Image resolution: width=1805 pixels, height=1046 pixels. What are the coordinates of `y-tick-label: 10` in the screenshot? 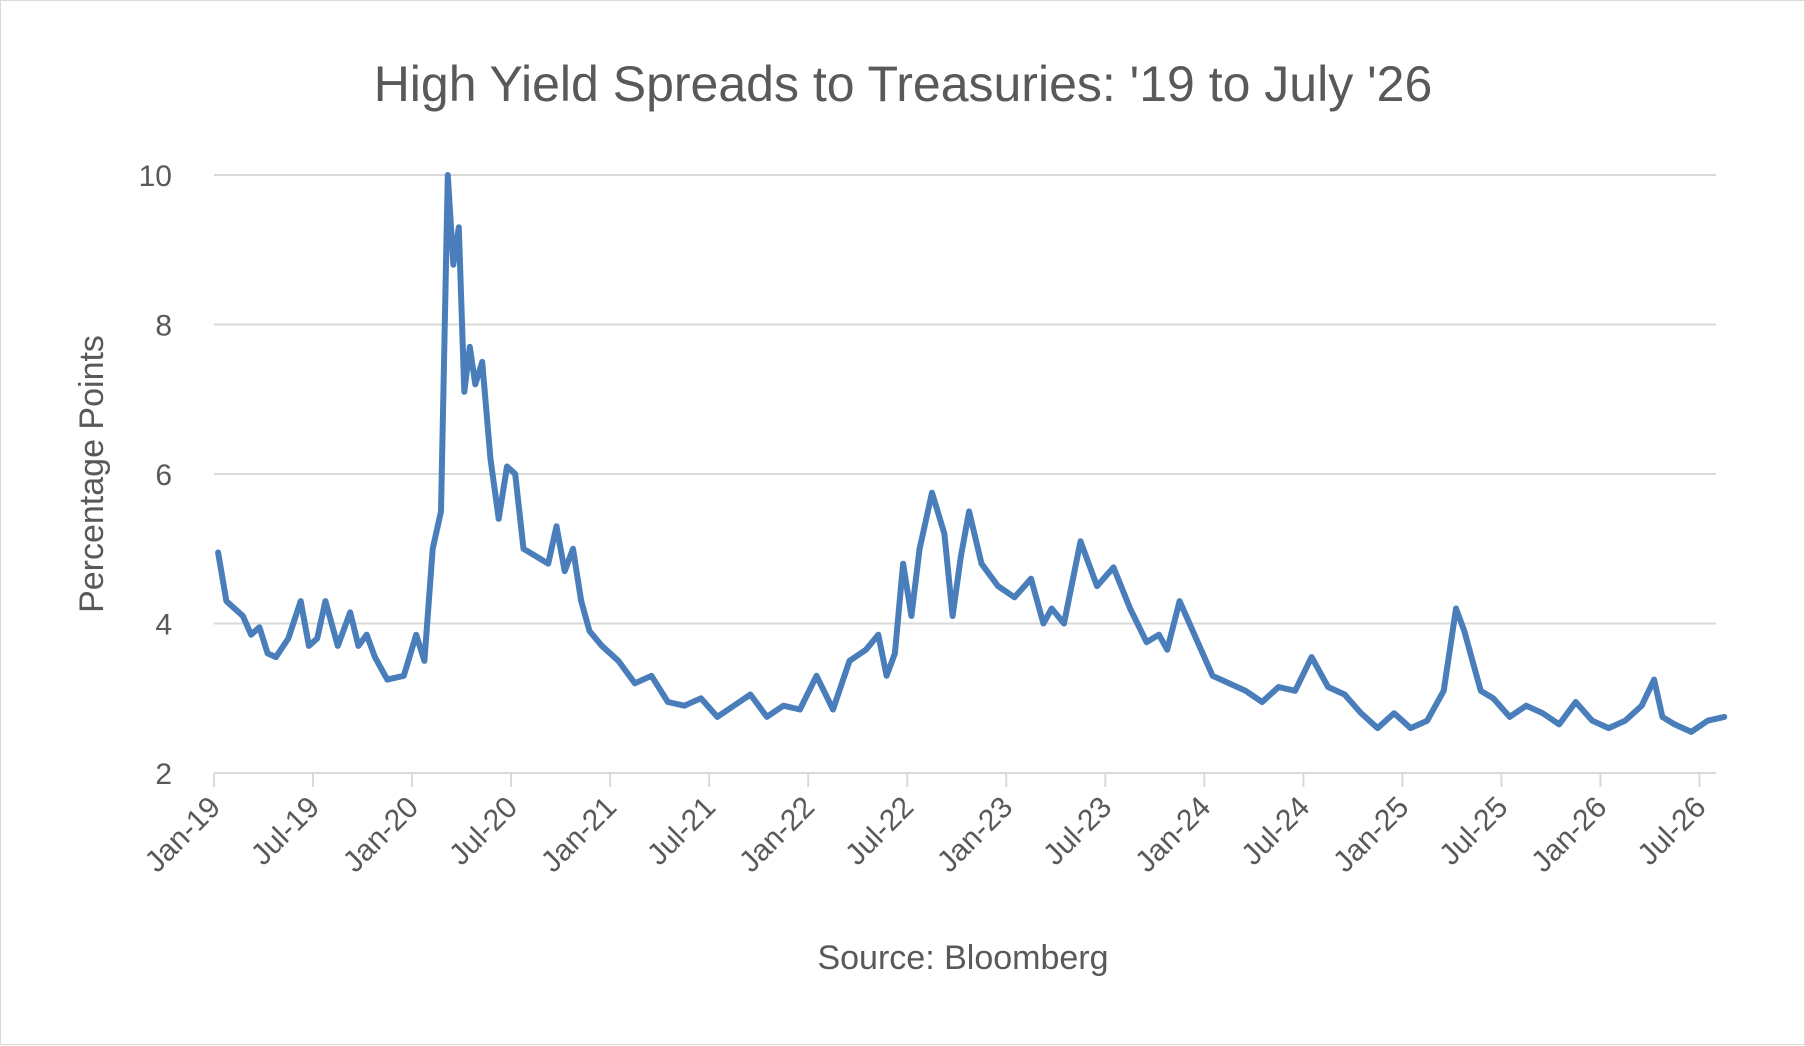 It's located at (155, 176).